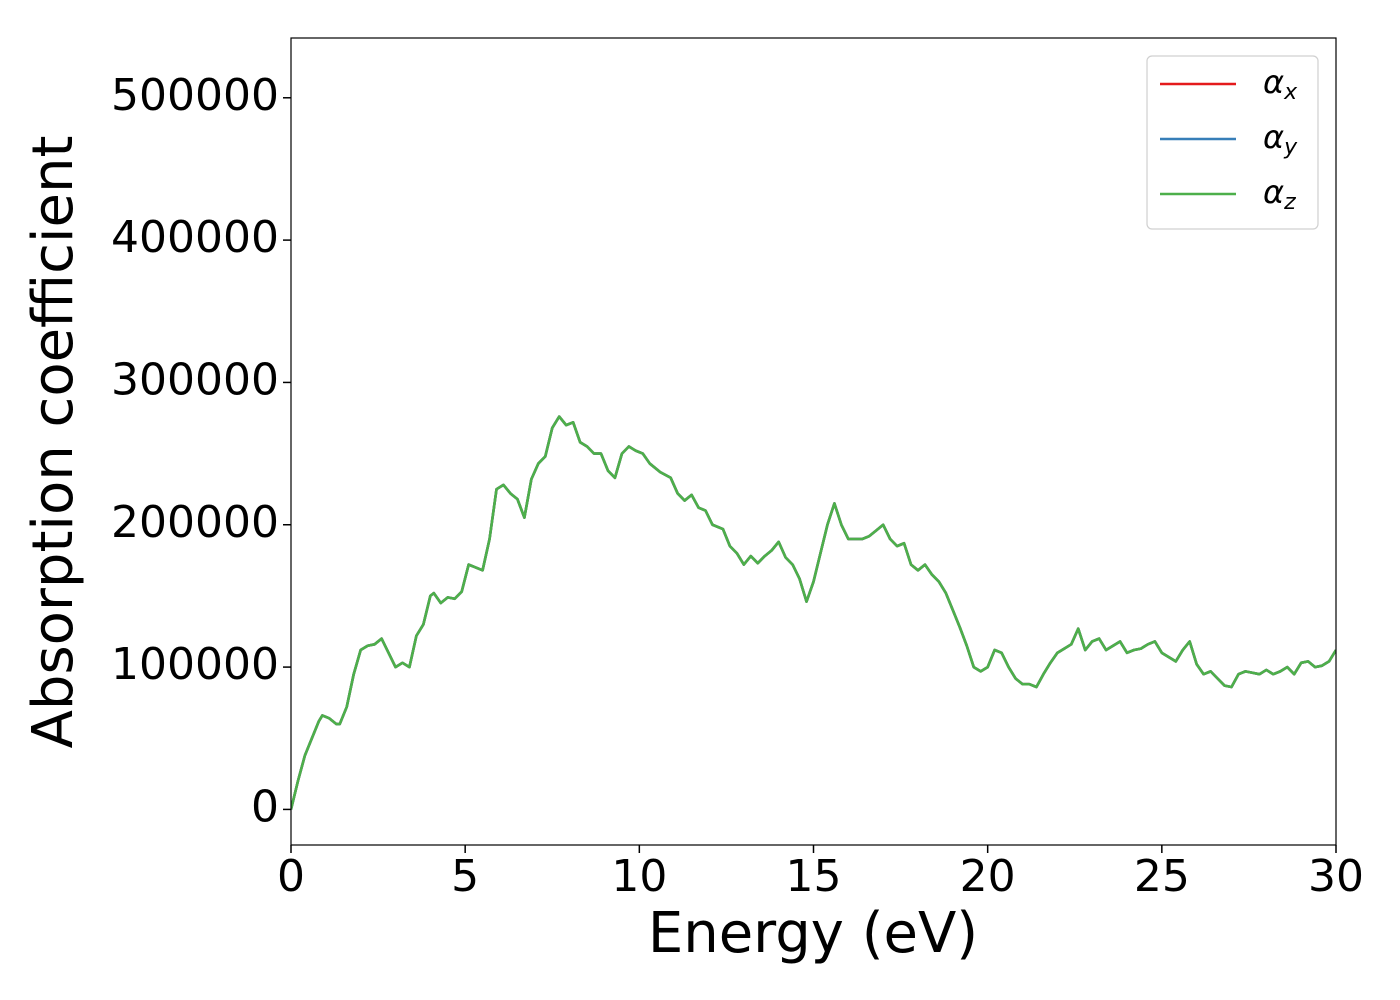 This screenshot has height=1000, width=1400. What do you see at coordinates (53, 442) in the screenshot?
I see `y-axis-label: Absorption coefficient` at bounding box center [53, 442].